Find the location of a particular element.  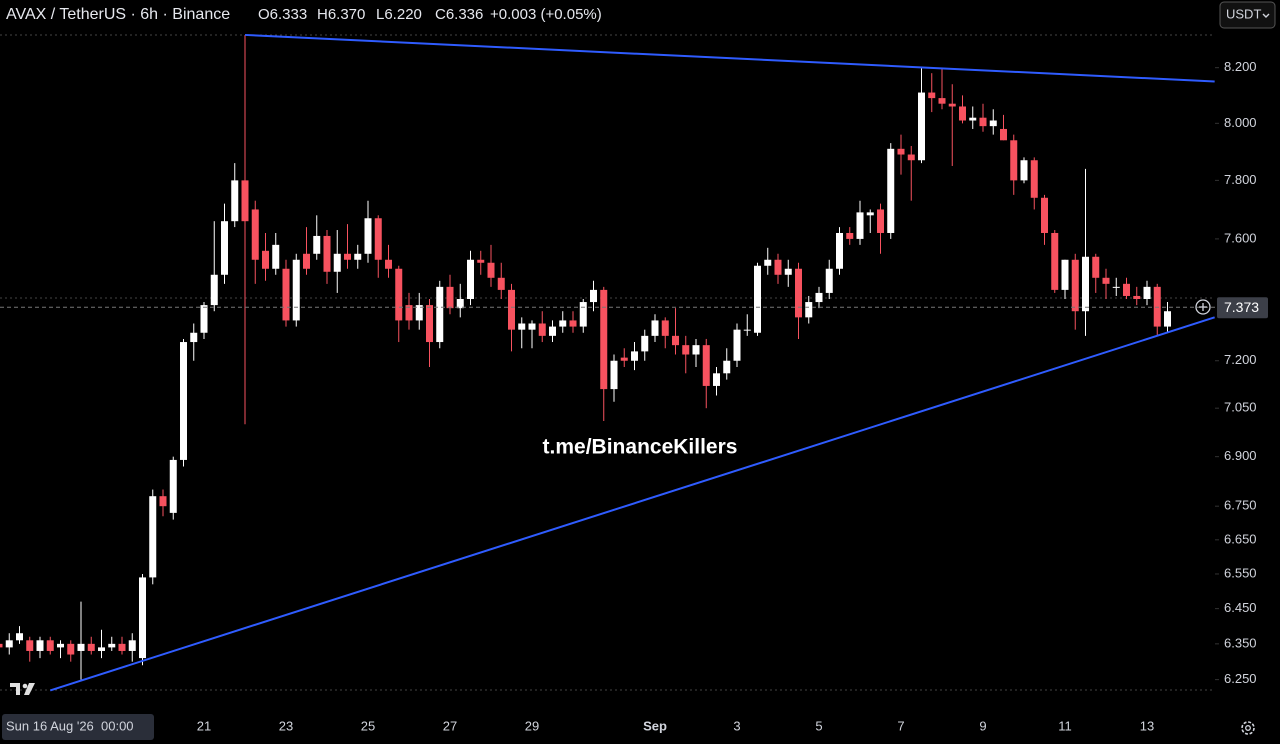

symbol-title: AVAX / TetherUS · 6h · Binance is located at coordinates (118, 14).